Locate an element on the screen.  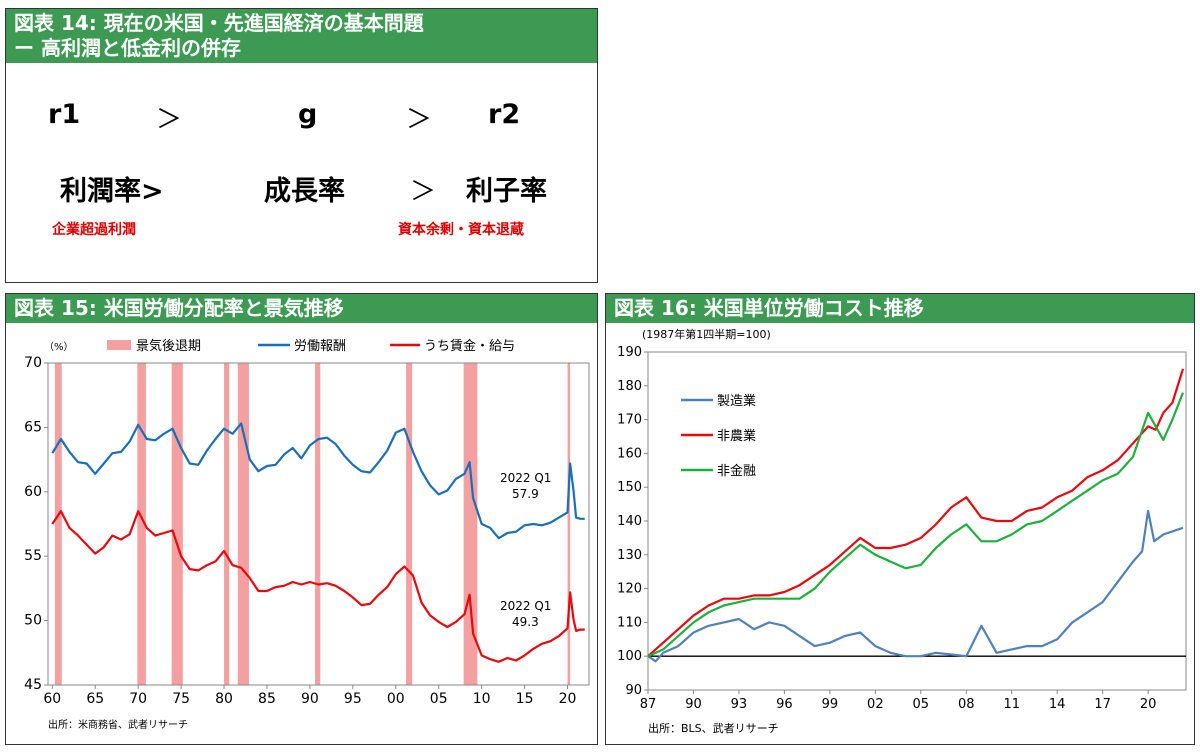
chart-15-source: 出所：米商務省、武者リサーチ is located at coordinates (118, 724).